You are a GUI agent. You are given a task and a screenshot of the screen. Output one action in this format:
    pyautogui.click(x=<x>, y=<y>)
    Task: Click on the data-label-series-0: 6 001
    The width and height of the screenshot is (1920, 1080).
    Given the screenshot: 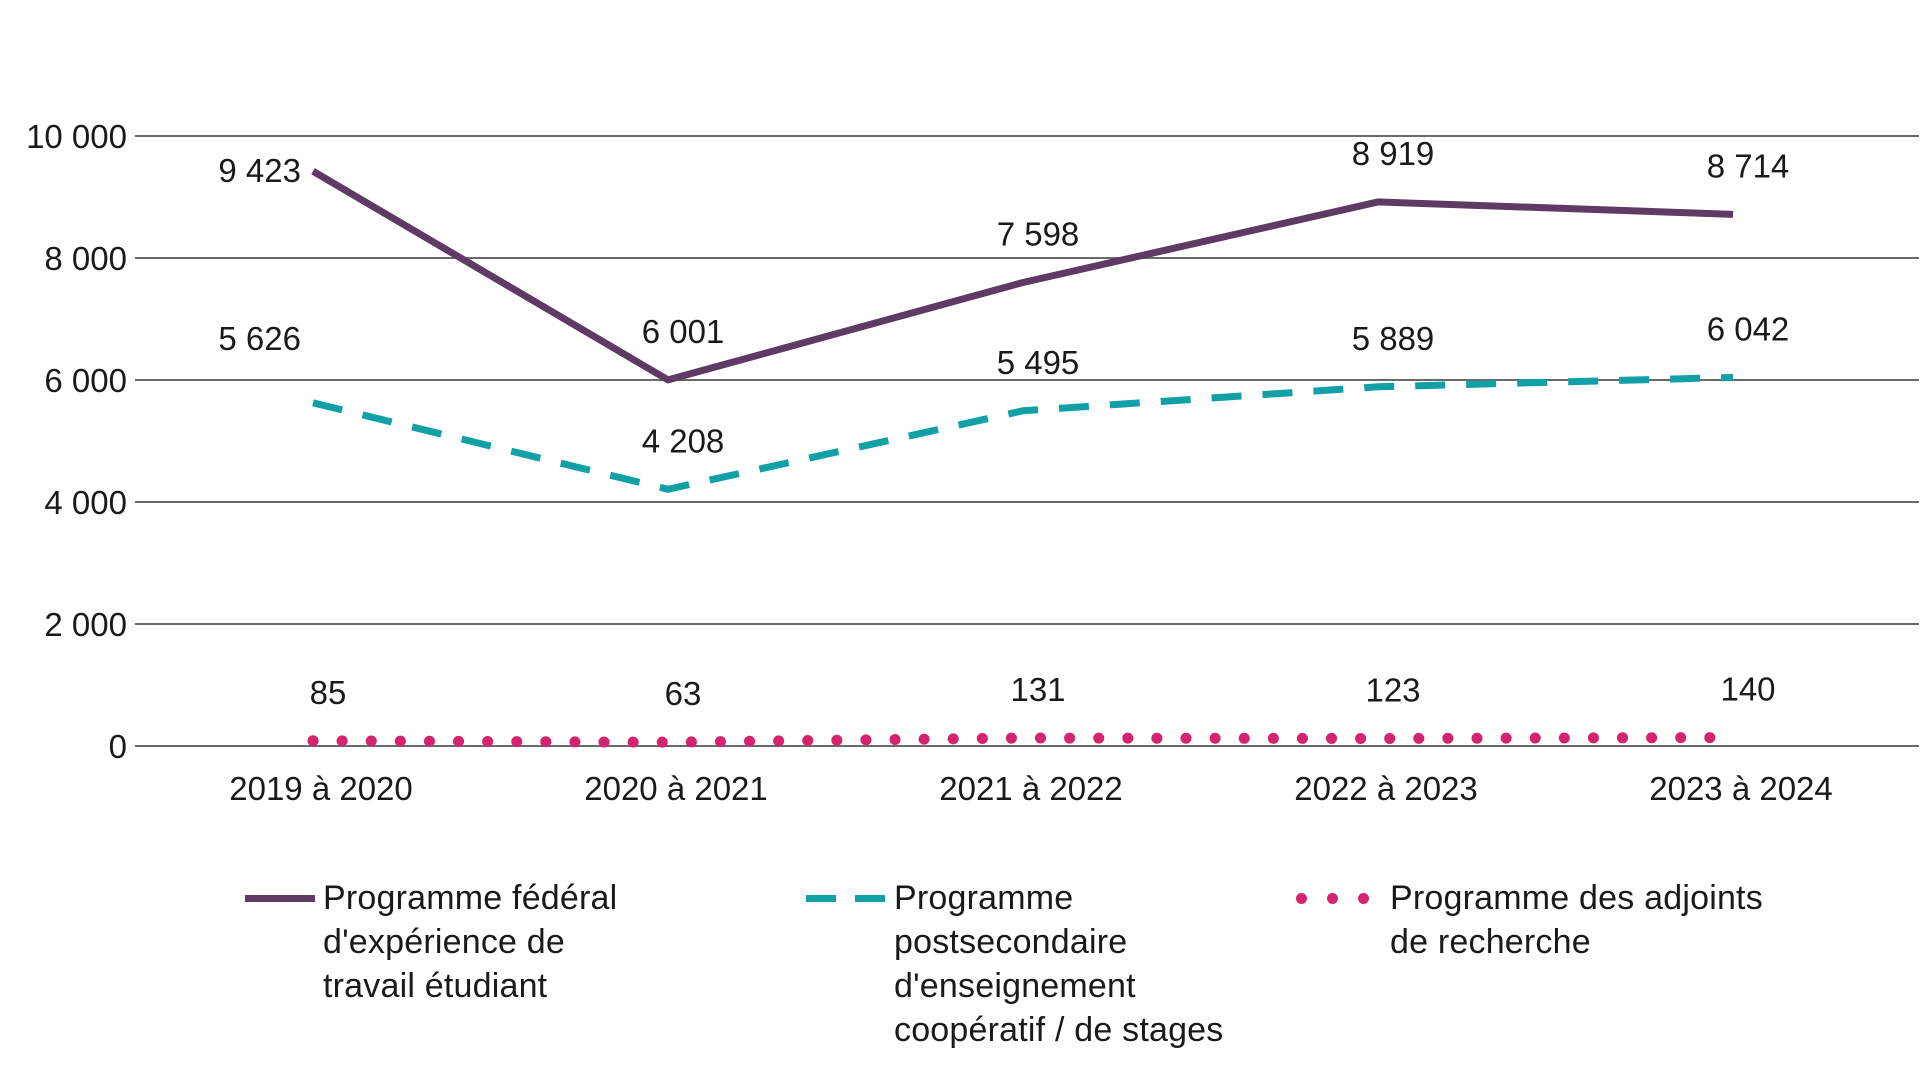 What is the action you would take?
    pyautogui.click(x=683, y=331)
    